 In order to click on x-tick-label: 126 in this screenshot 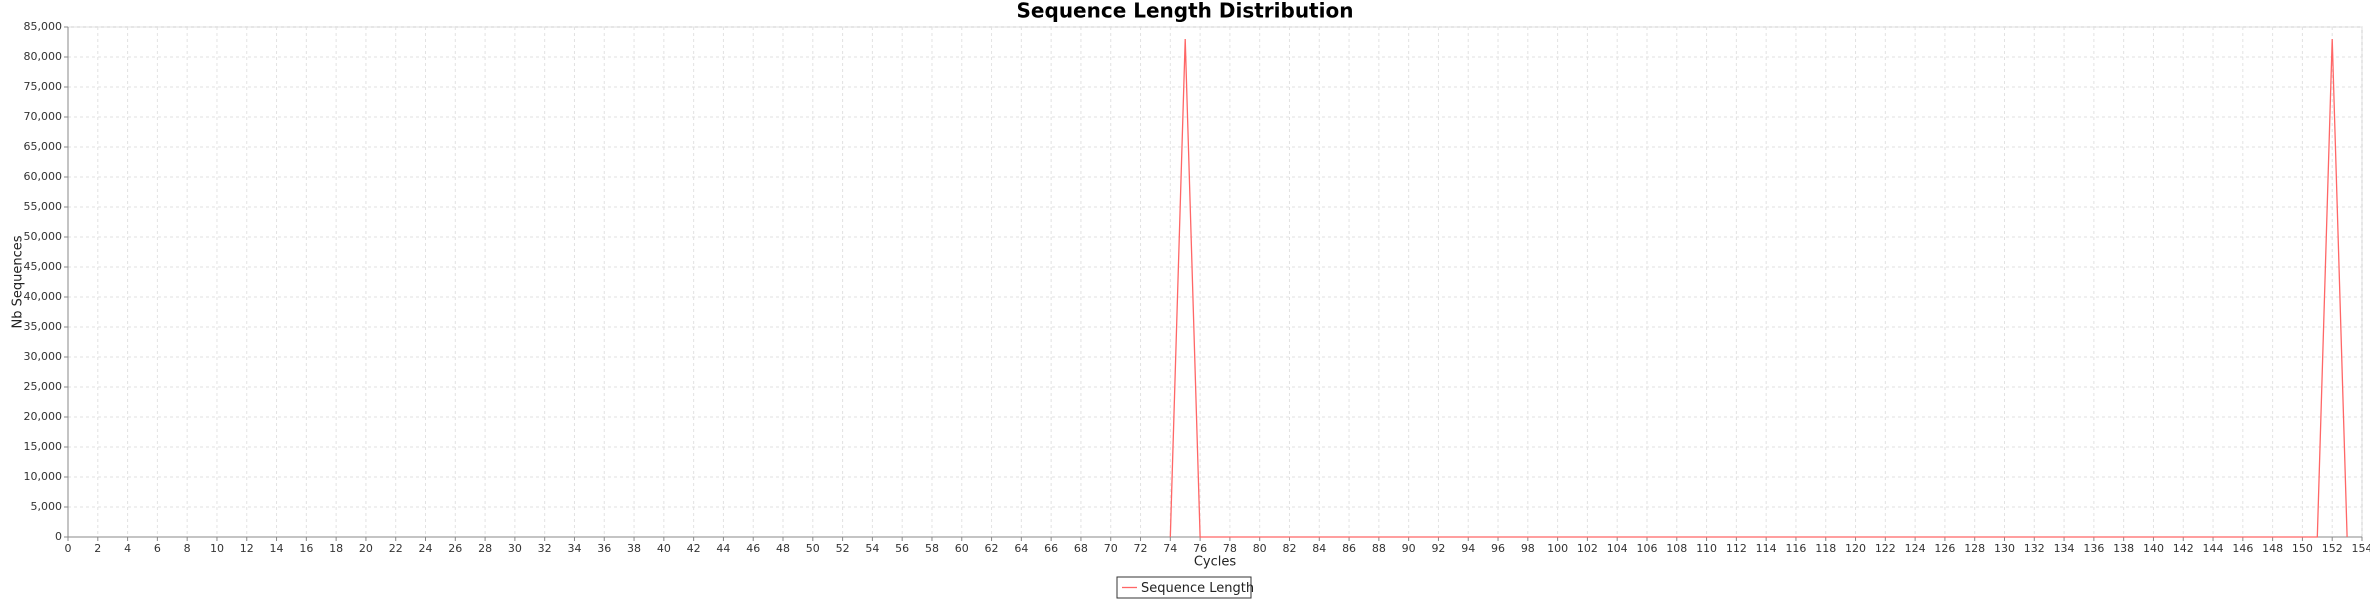, I will do `click(1944, 548)`.